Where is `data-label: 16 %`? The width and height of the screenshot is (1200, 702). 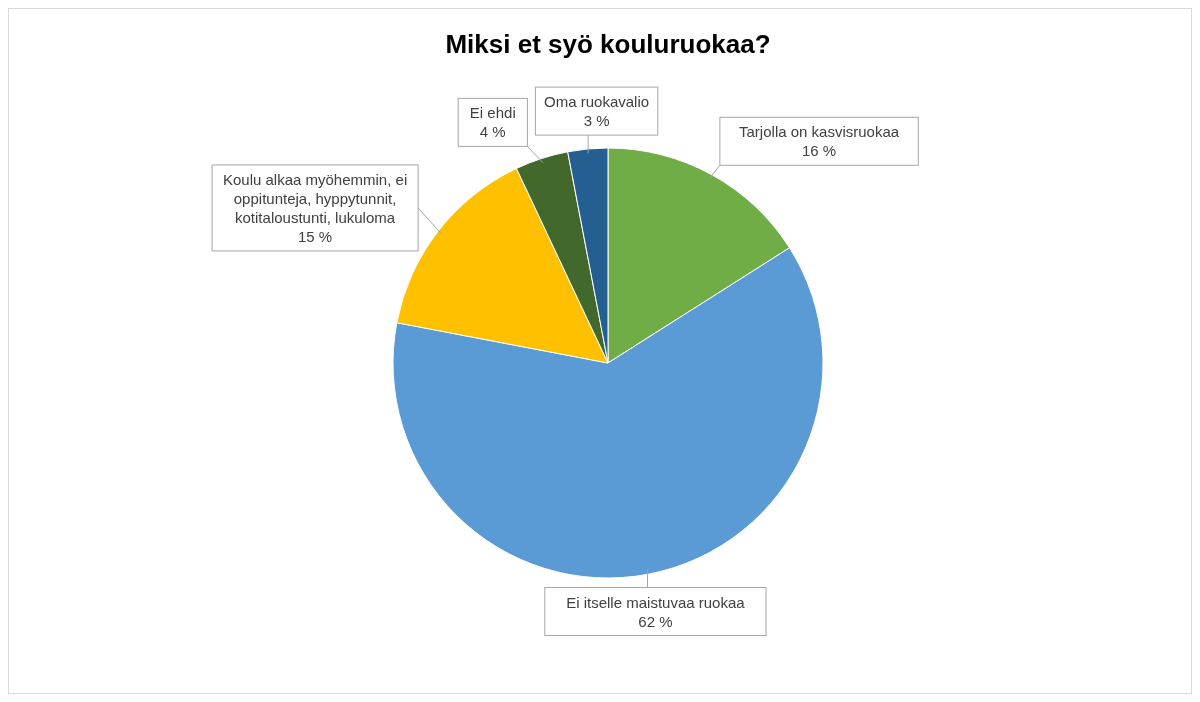
data-label: 16 % is located at coordinates (819, 151).